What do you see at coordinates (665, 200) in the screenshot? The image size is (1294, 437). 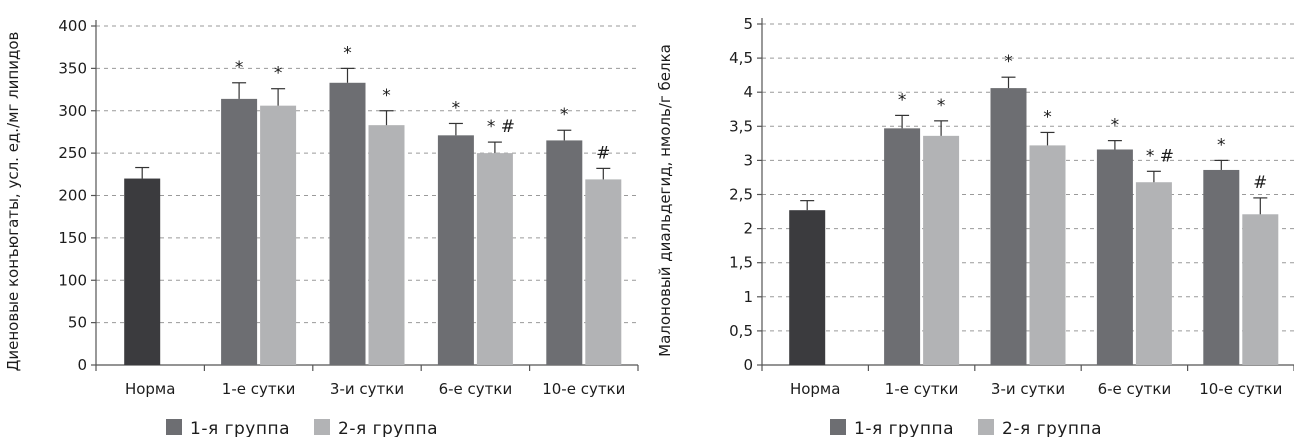 I see `y-axis-label: Малоновый диальдегид, нмоль/г белка` at bounding box center [665, 200].